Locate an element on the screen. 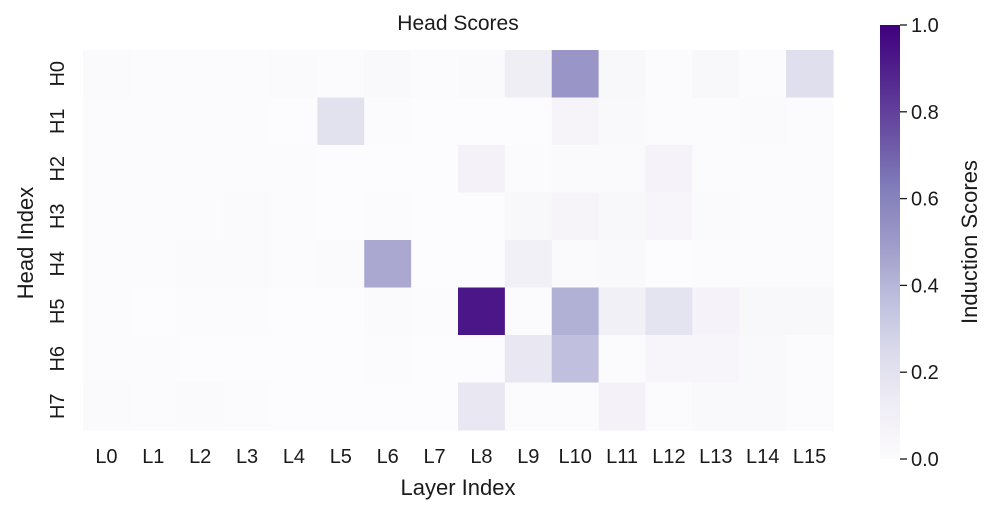  y-tick-label: H4 is located at coordinates (58, 264).